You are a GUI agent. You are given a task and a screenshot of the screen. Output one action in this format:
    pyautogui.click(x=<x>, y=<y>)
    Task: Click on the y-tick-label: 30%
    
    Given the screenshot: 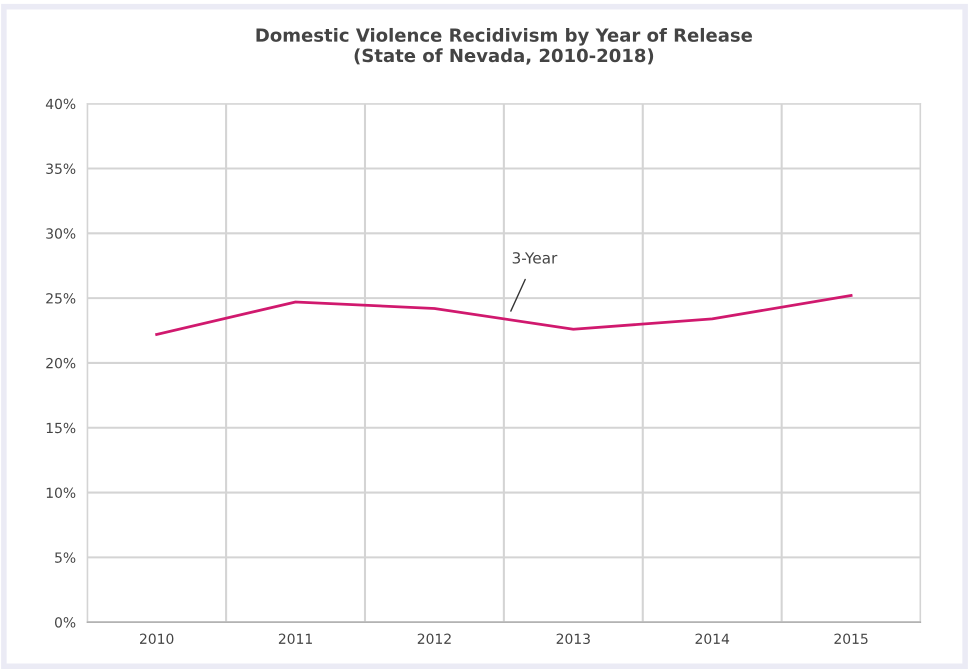 What is the action you would take?
    pyautogui.click(x=61, y=233)
    